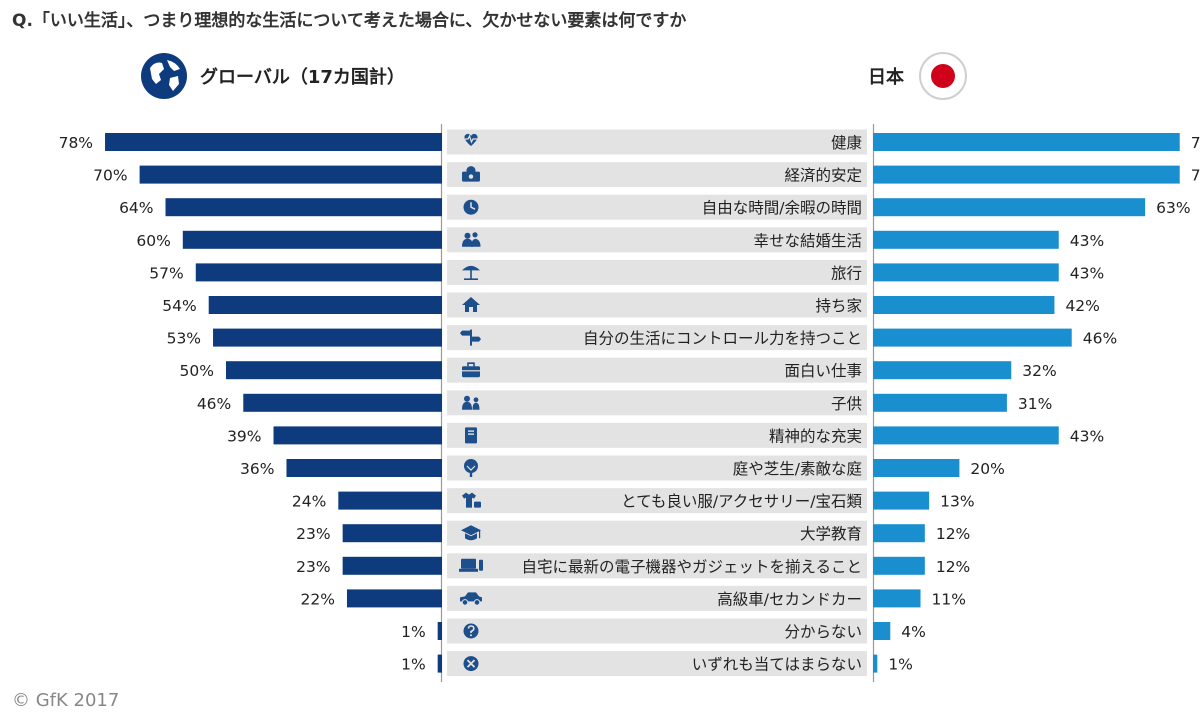 This screenshot has width=1200, height=726. Describe the element at coordinates (1039, 371) in the screenshot. I see `japan-value-label: 32%` at that location.